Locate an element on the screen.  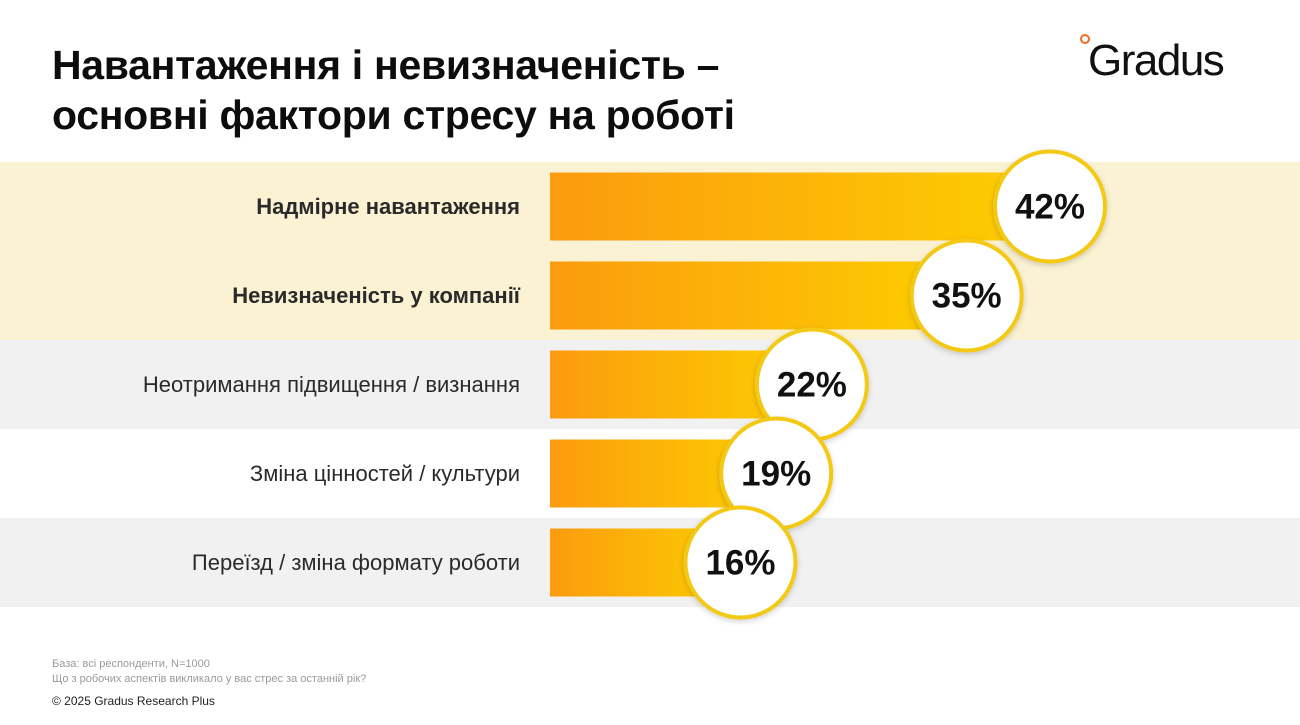
gradus-logo: Gradus is located at coordinates (1168, 60).